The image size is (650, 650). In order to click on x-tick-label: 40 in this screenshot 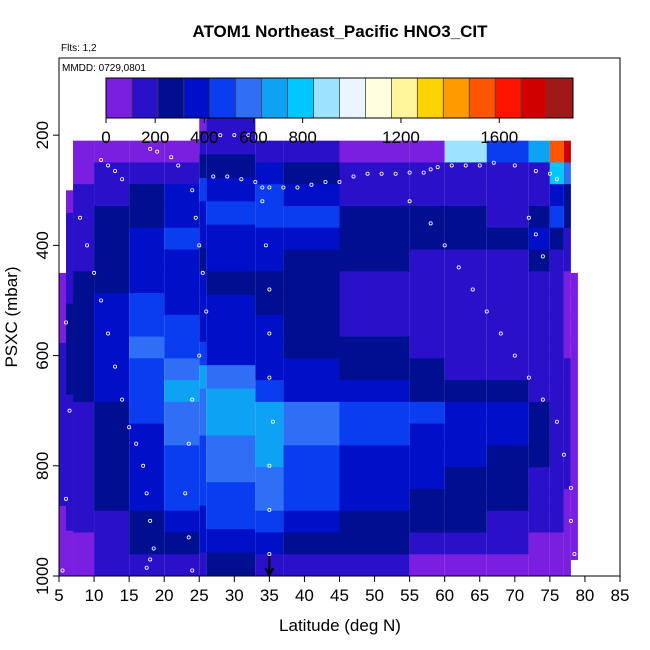, I will do `click(304, 595)`.